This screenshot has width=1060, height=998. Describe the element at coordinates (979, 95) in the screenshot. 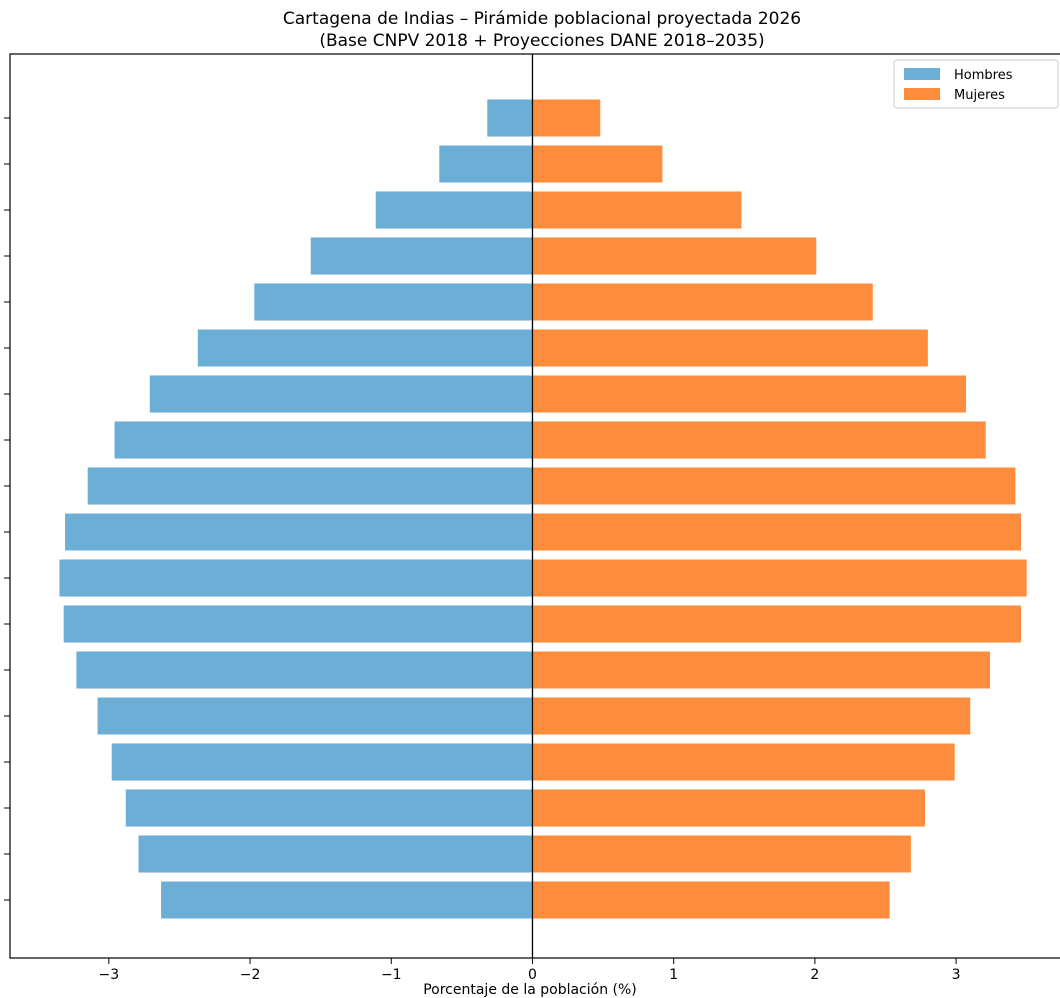

I see `legend-label: Mujeres` at that location.